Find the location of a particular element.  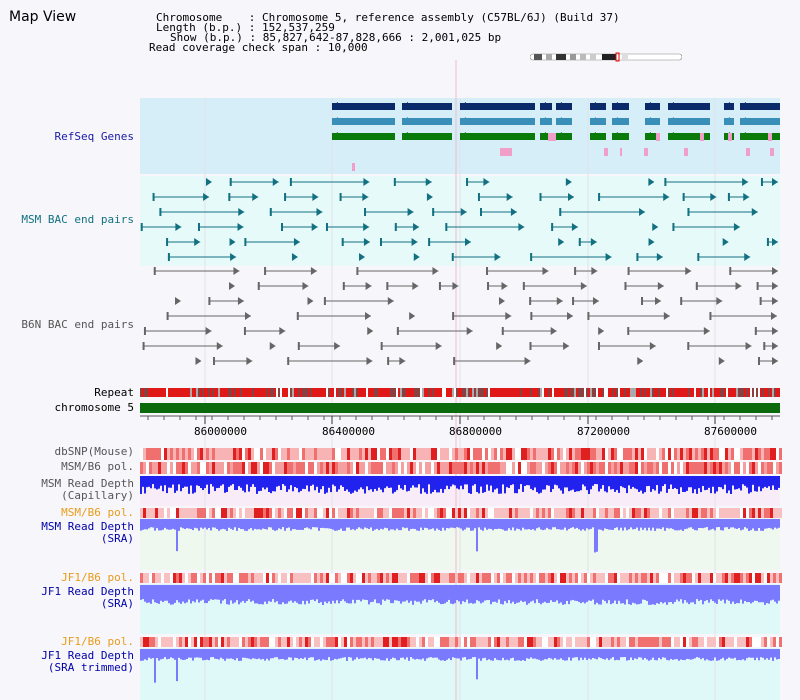

label-refseq-genes: RefSeq Genes is located at coordinates (94, 136).